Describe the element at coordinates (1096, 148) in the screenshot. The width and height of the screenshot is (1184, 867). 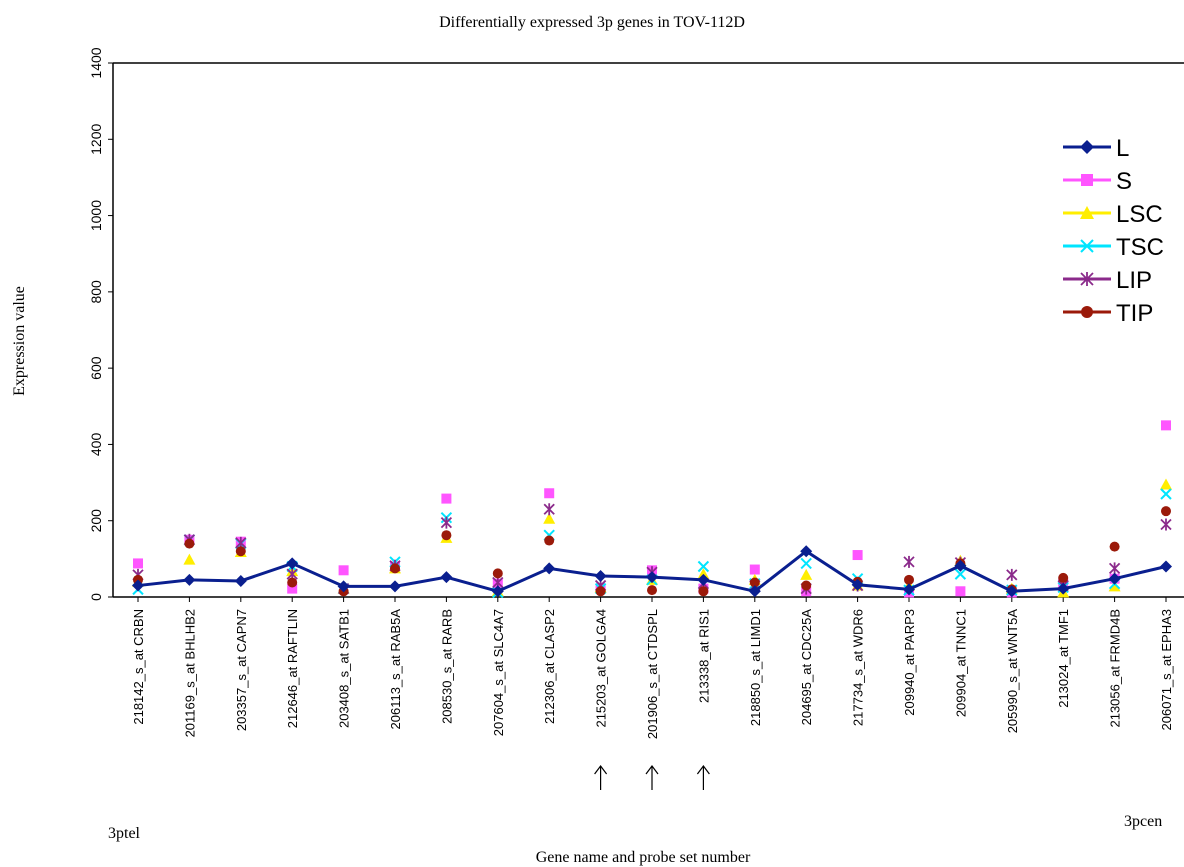
I see `legend-item-l: L` at that location.